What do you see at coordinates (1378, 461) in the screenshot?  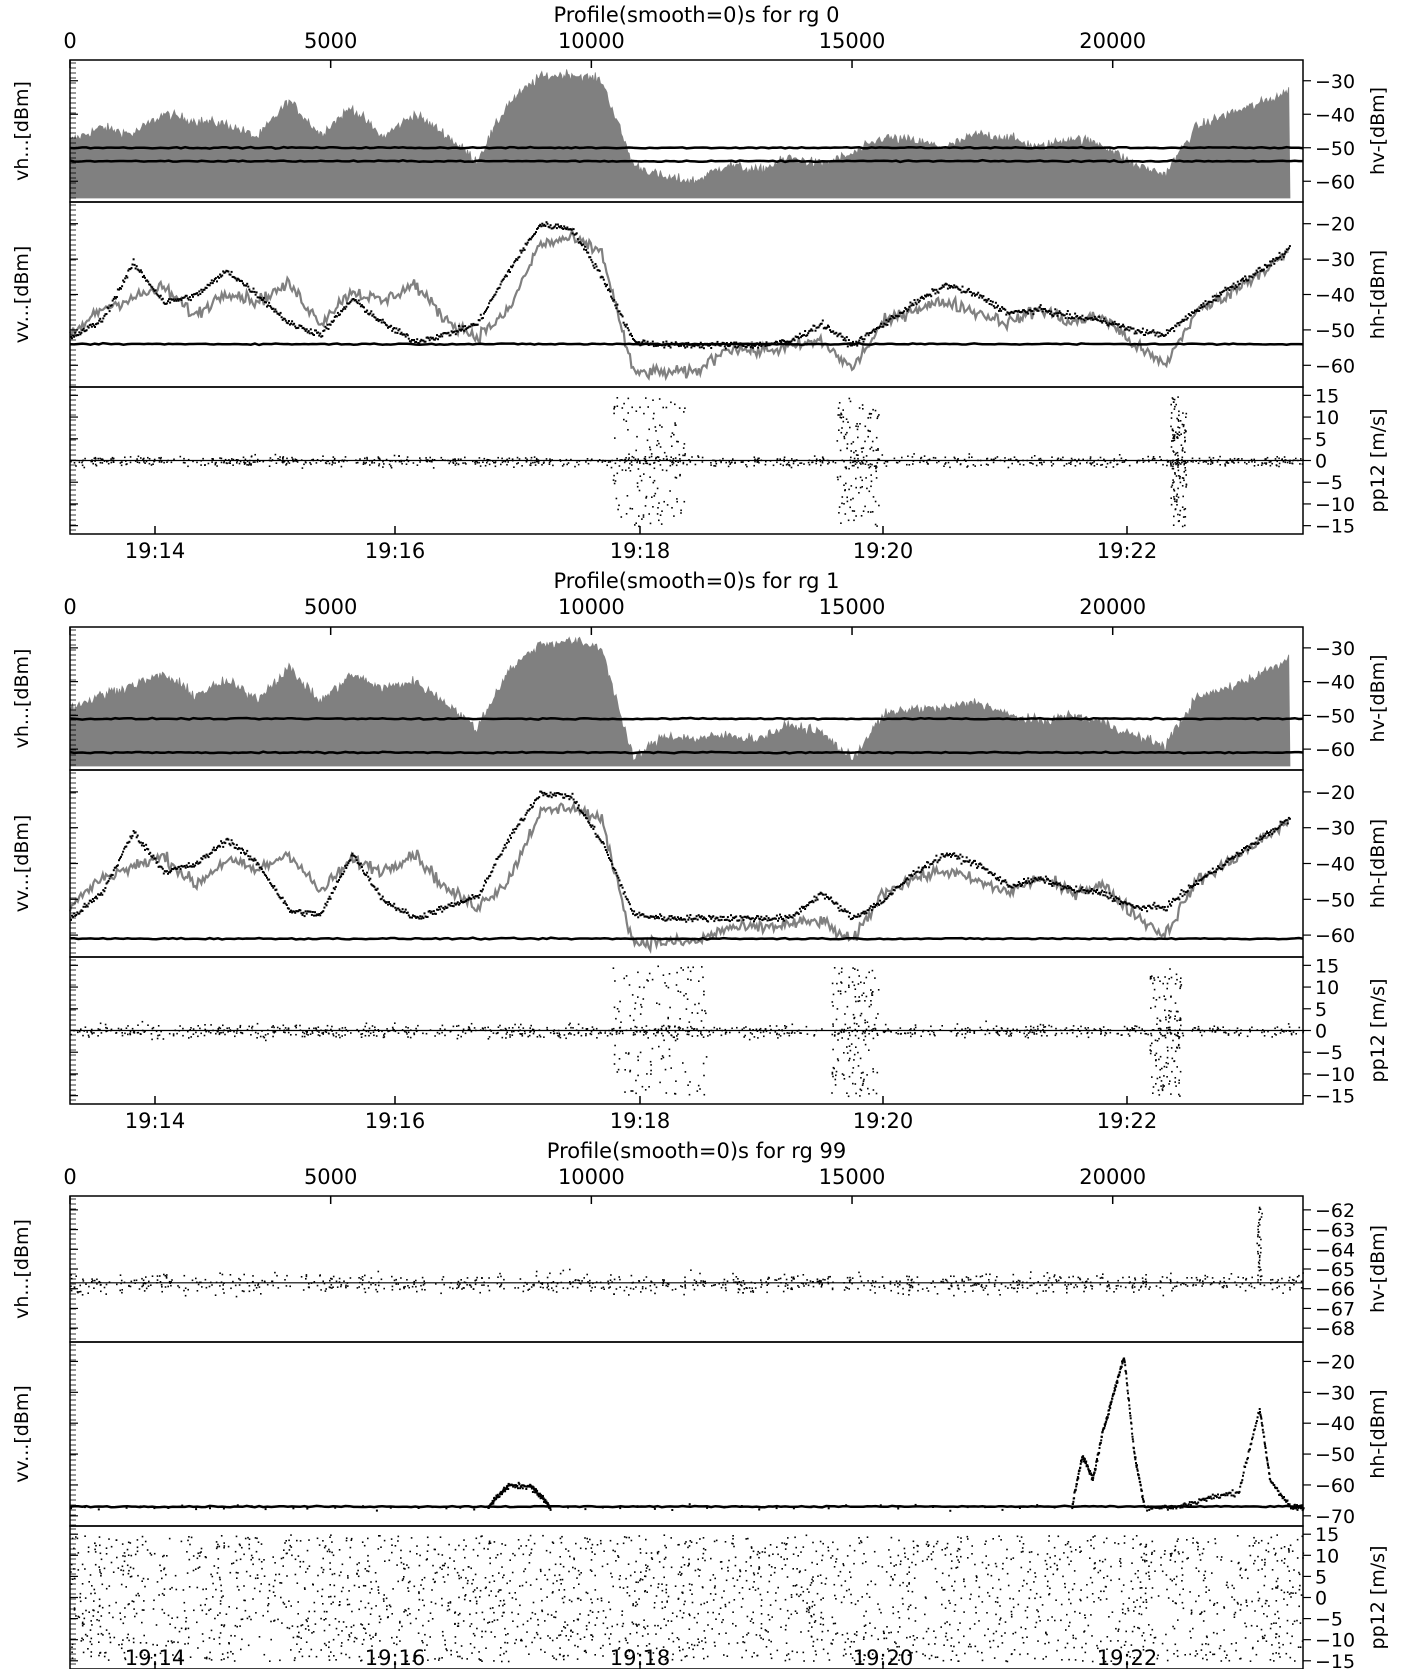 I see `right-axis-label: pp12 [m/s]` at bounding box center [1378, 461].